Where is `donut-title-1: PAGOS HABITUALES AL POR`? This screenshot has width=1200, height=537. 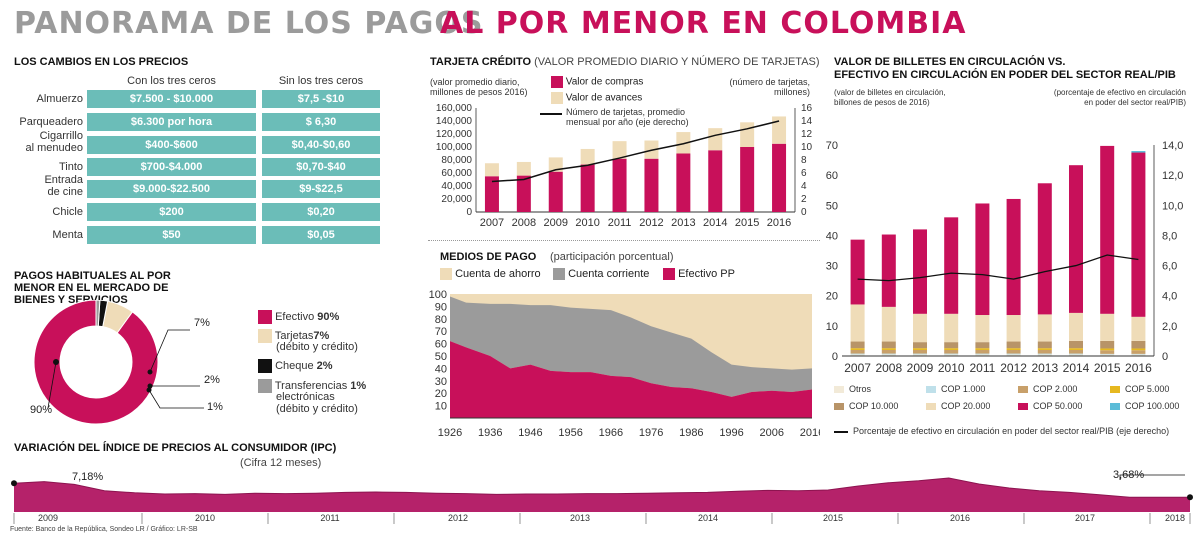
donut-title-1: PAGOS HABITUALES AL POR is located at coordinates (92, 276).